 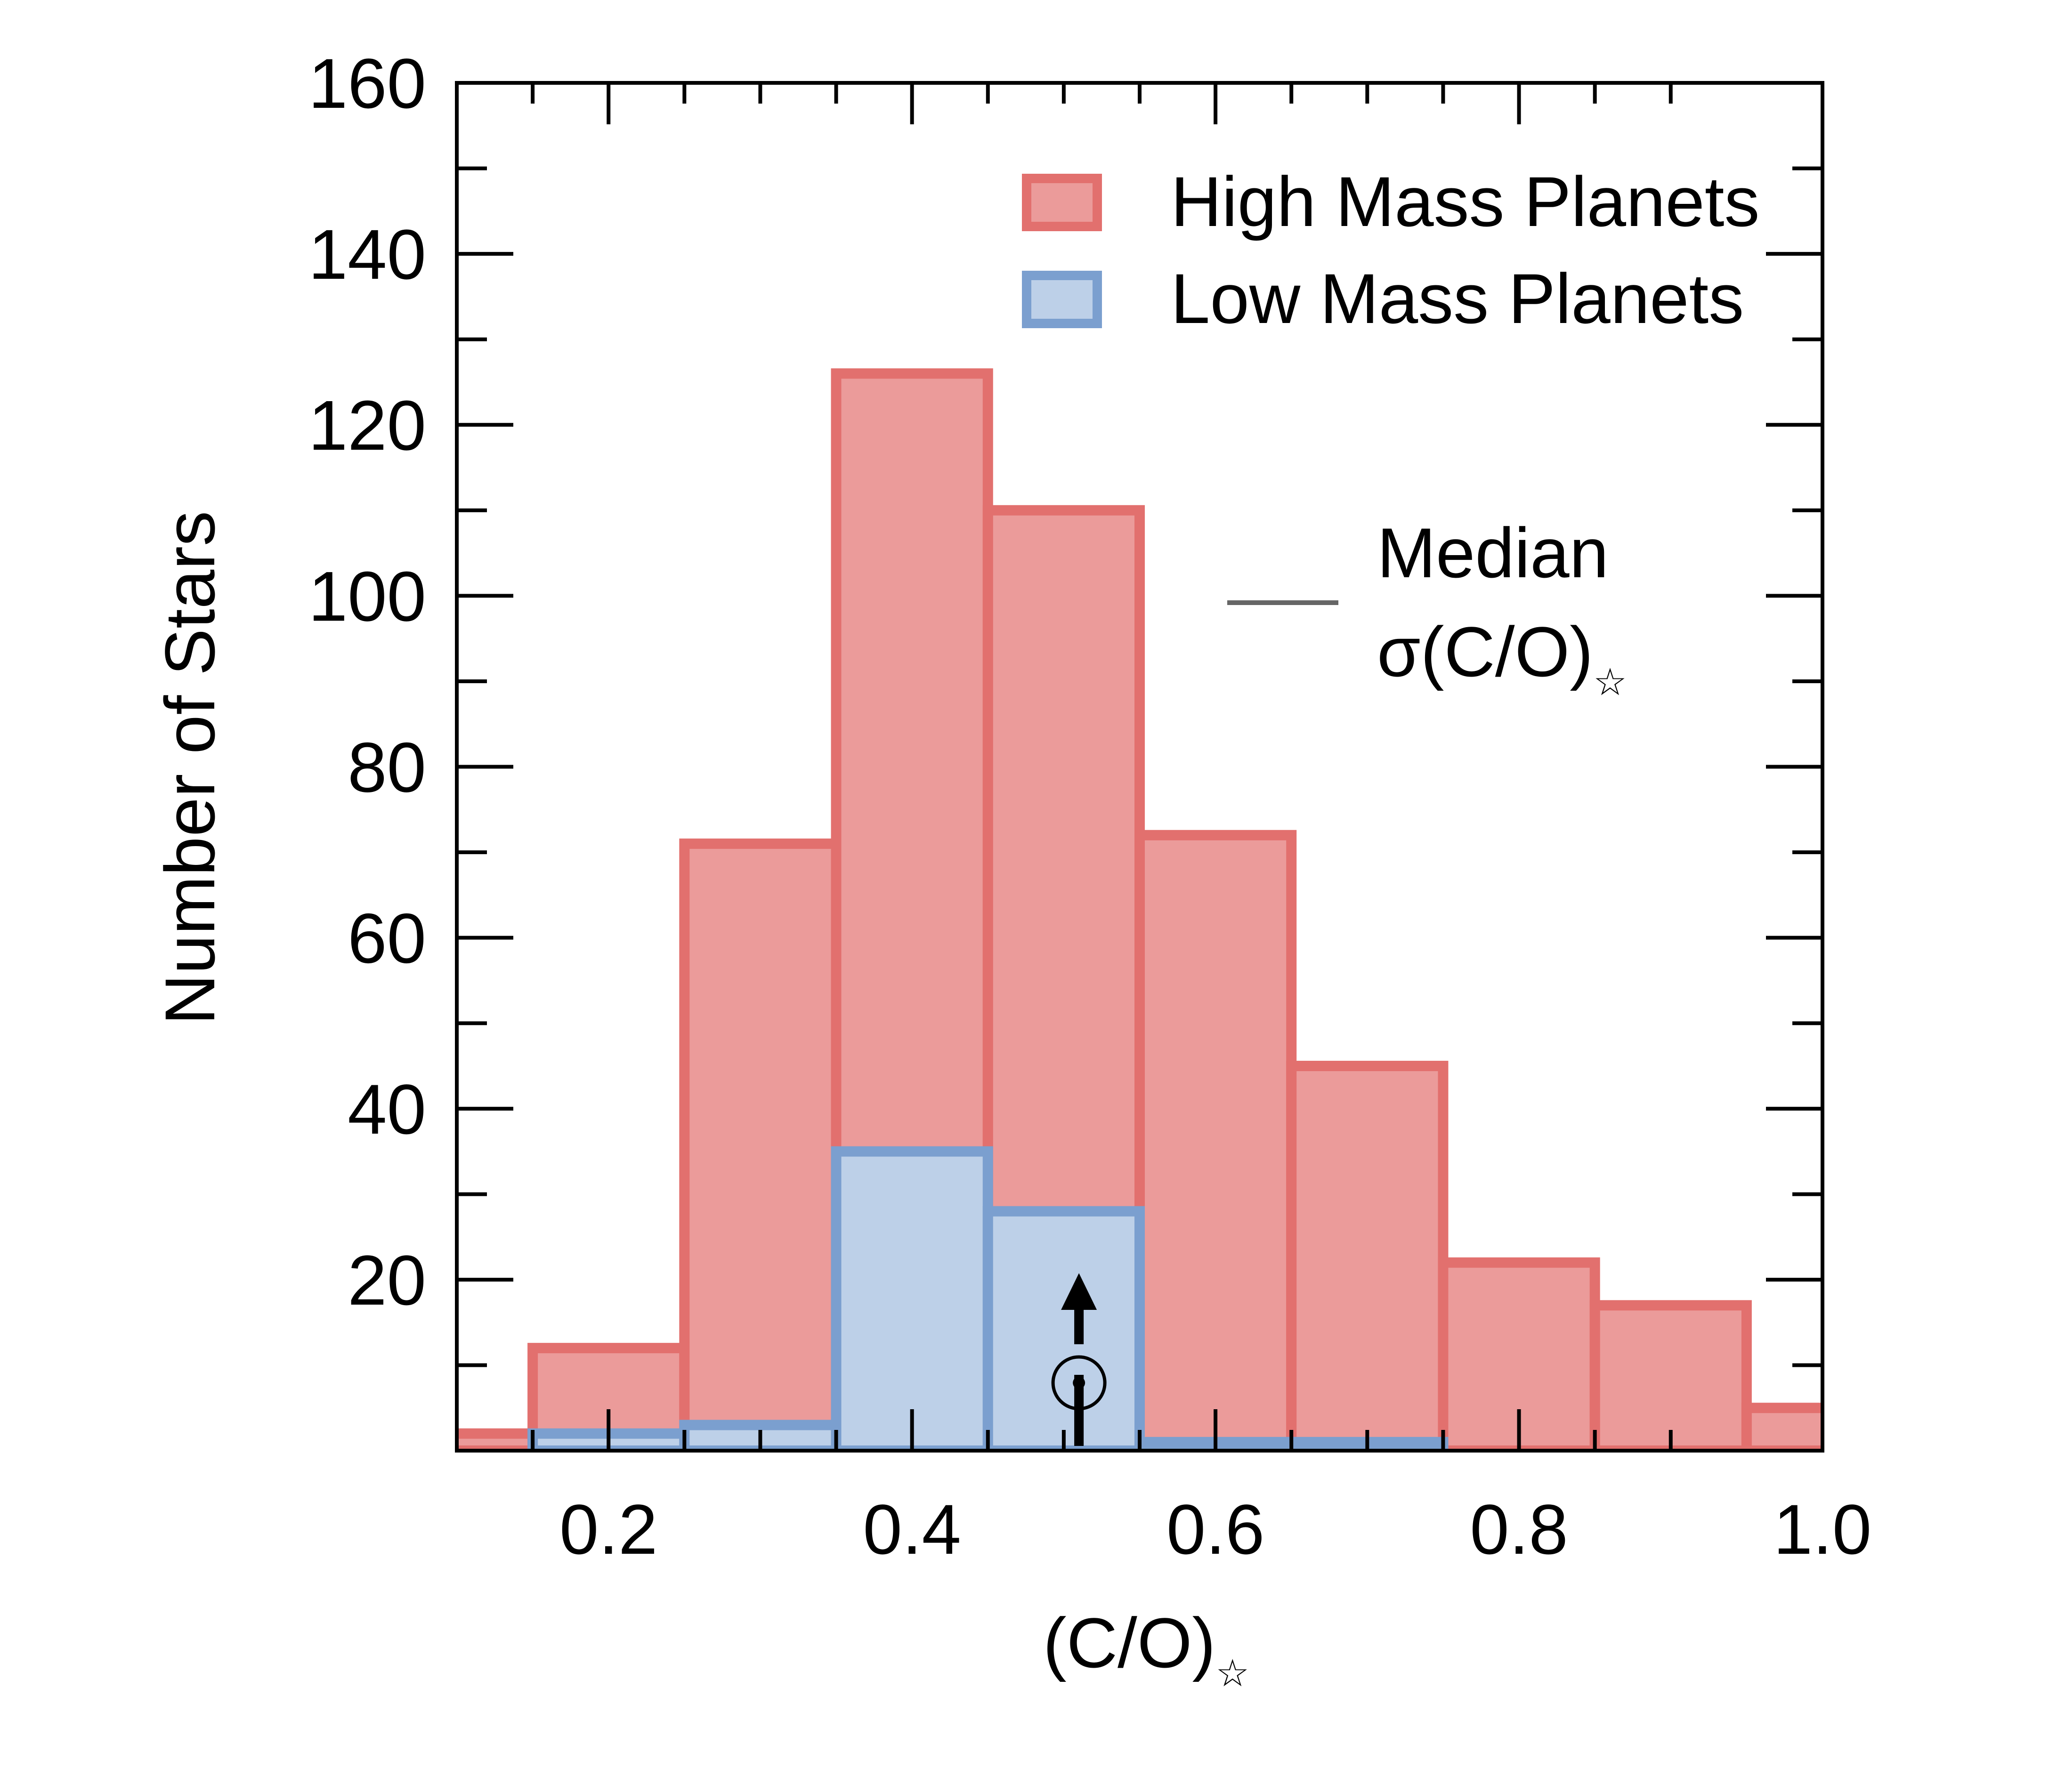 I want to click on median-label-line1: Median, so click(x=1493, y=552).